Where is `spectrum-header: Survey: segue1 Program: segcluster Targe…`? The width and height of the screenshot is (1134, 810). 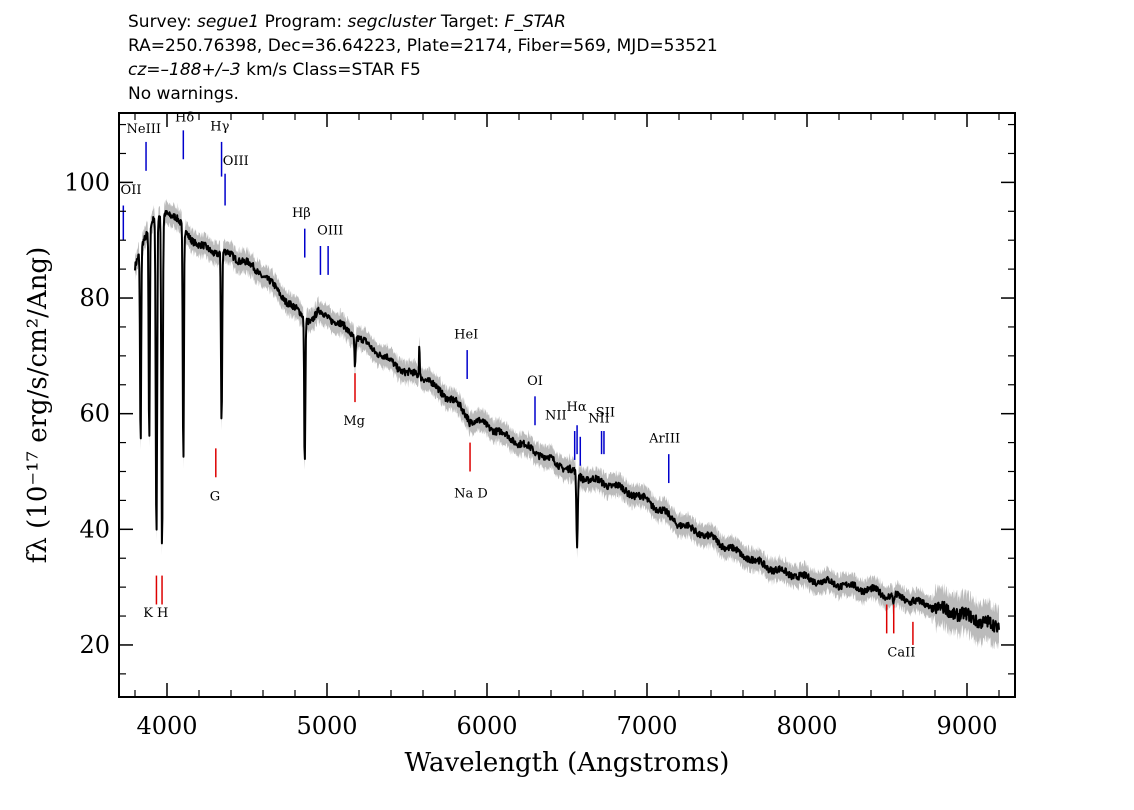 spectrum-header: Survey: segue1 Program: segcluster Targe… is located at coordinates (578, 58).